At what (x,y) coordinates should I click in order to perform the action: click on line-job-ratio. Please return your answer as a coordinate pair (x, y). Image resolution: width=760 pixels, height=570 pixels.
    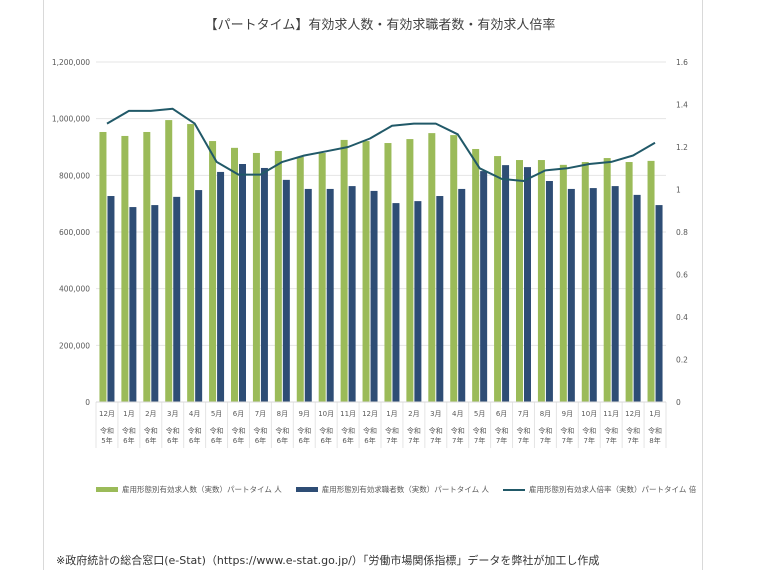
    Looking at the image, I should click on (381, 144).